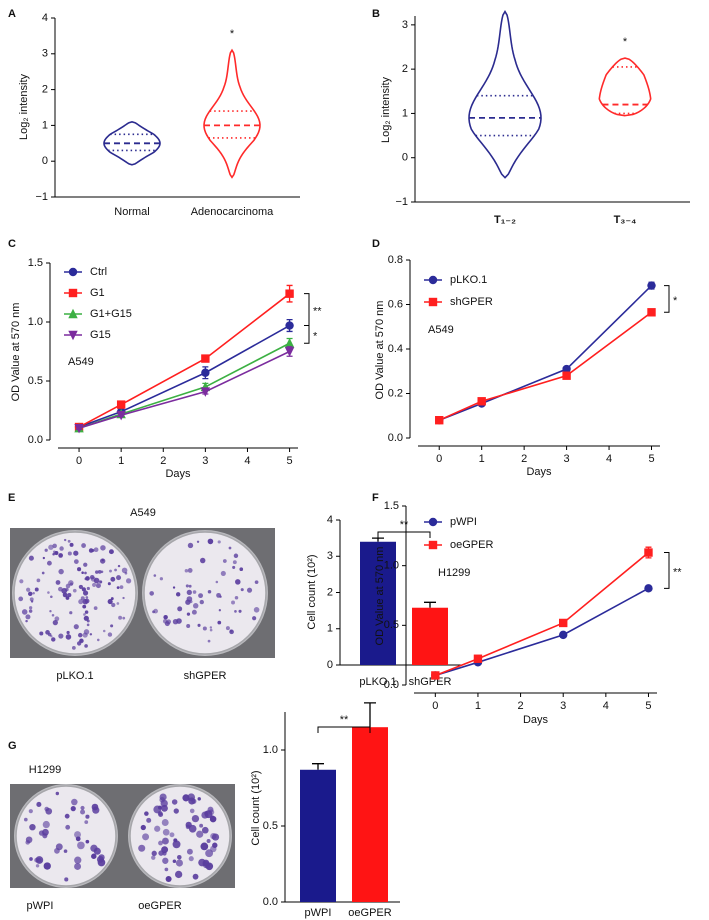  I want to click on x-tick-label: 1, so click(478, 706).